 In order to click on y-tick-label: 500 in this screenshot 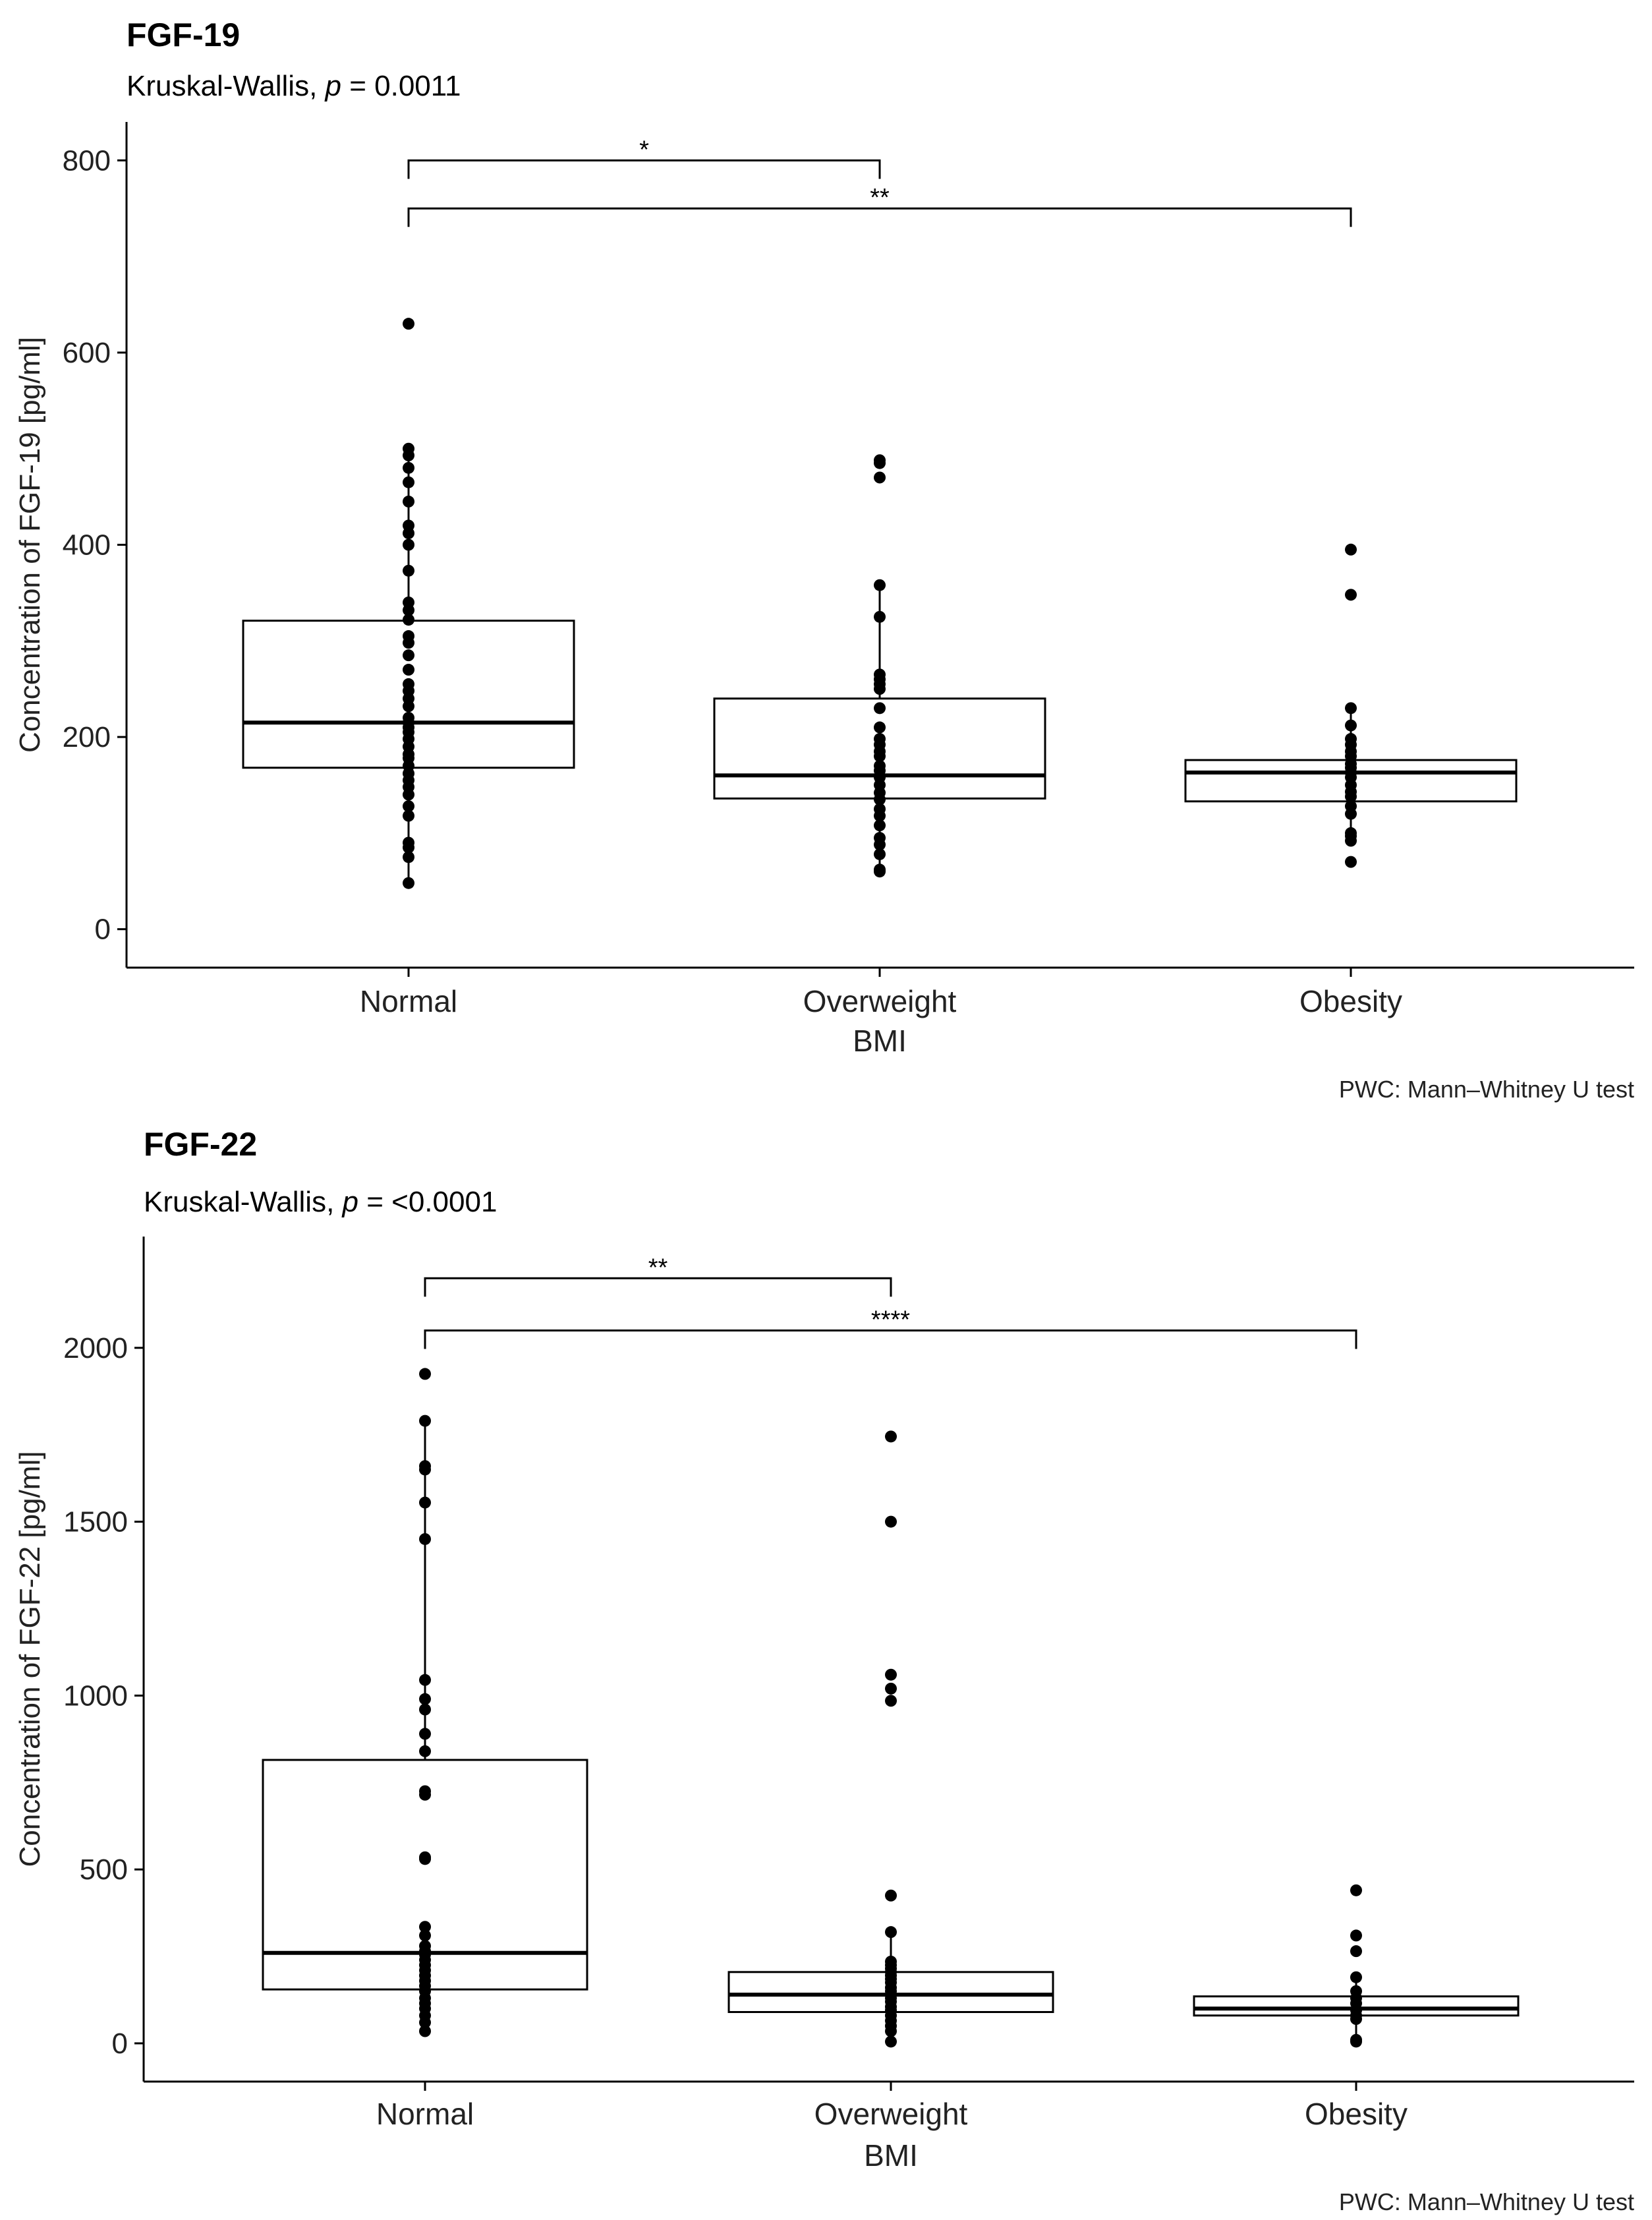, I will do `click(104, 1870)`.